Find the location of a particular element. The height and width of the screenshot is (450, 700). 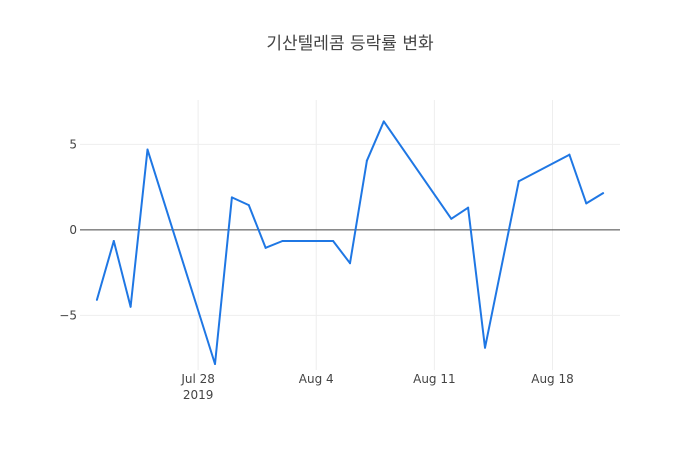

y-tick-label: 5 is located at coordinates (73, 144).